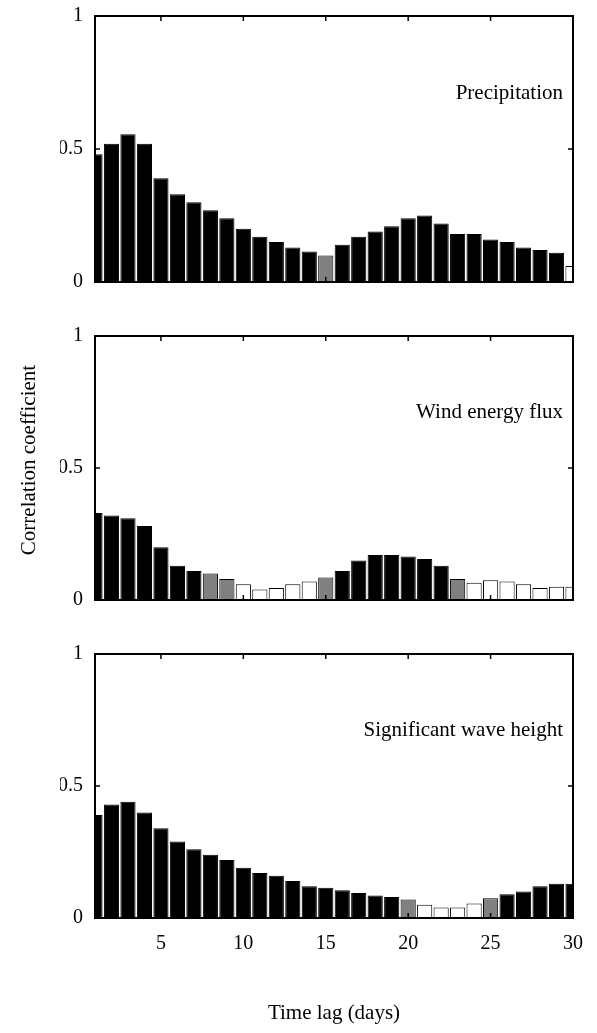 This screenshot has width=597, height=1033. Describe the element at coordinates (463, 729) in the screenshot. I see `annotation: Significant wave height` at that location.